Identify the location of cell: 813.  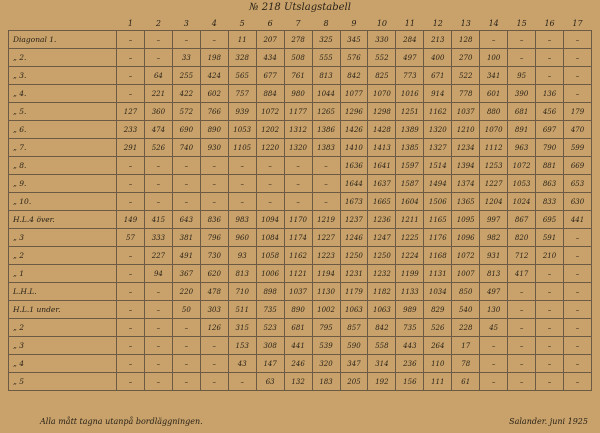
(242, 273).